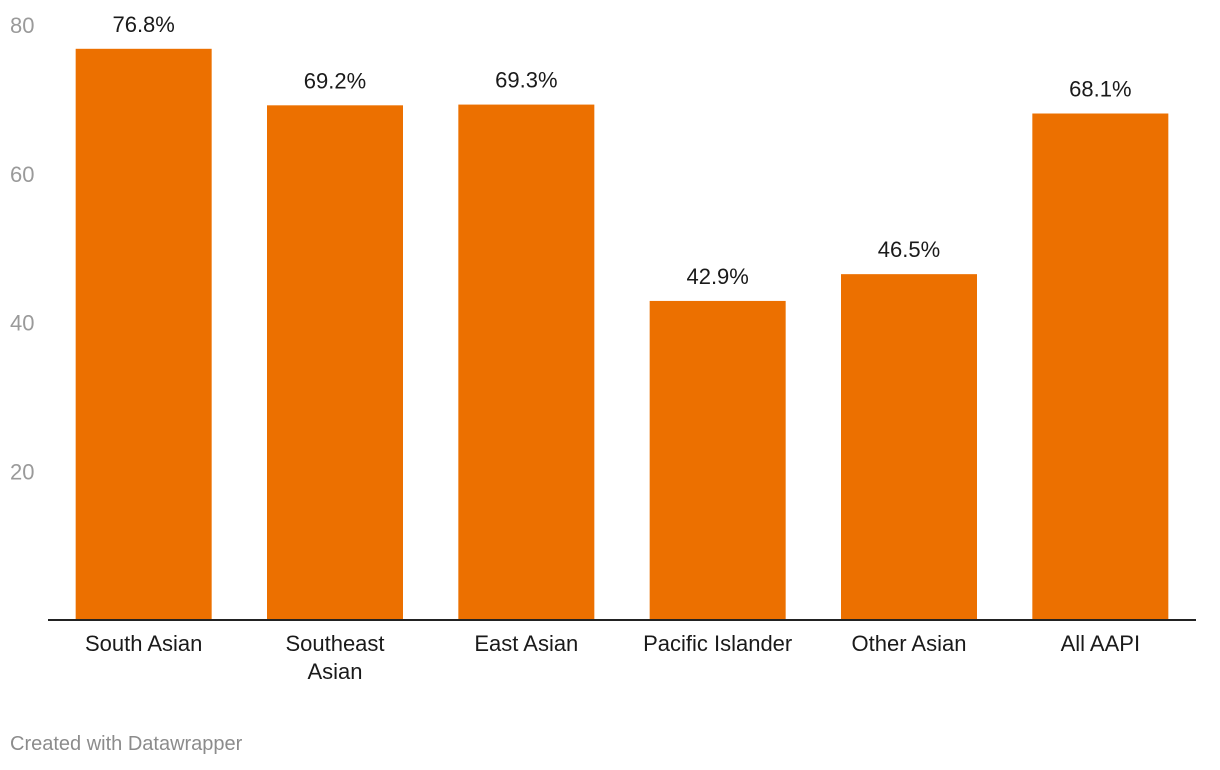  What do you see at coordinates (1100, 643) in the screenshot?
I see `x-category-label: All AAPI` at bounding box center [1100, 643].